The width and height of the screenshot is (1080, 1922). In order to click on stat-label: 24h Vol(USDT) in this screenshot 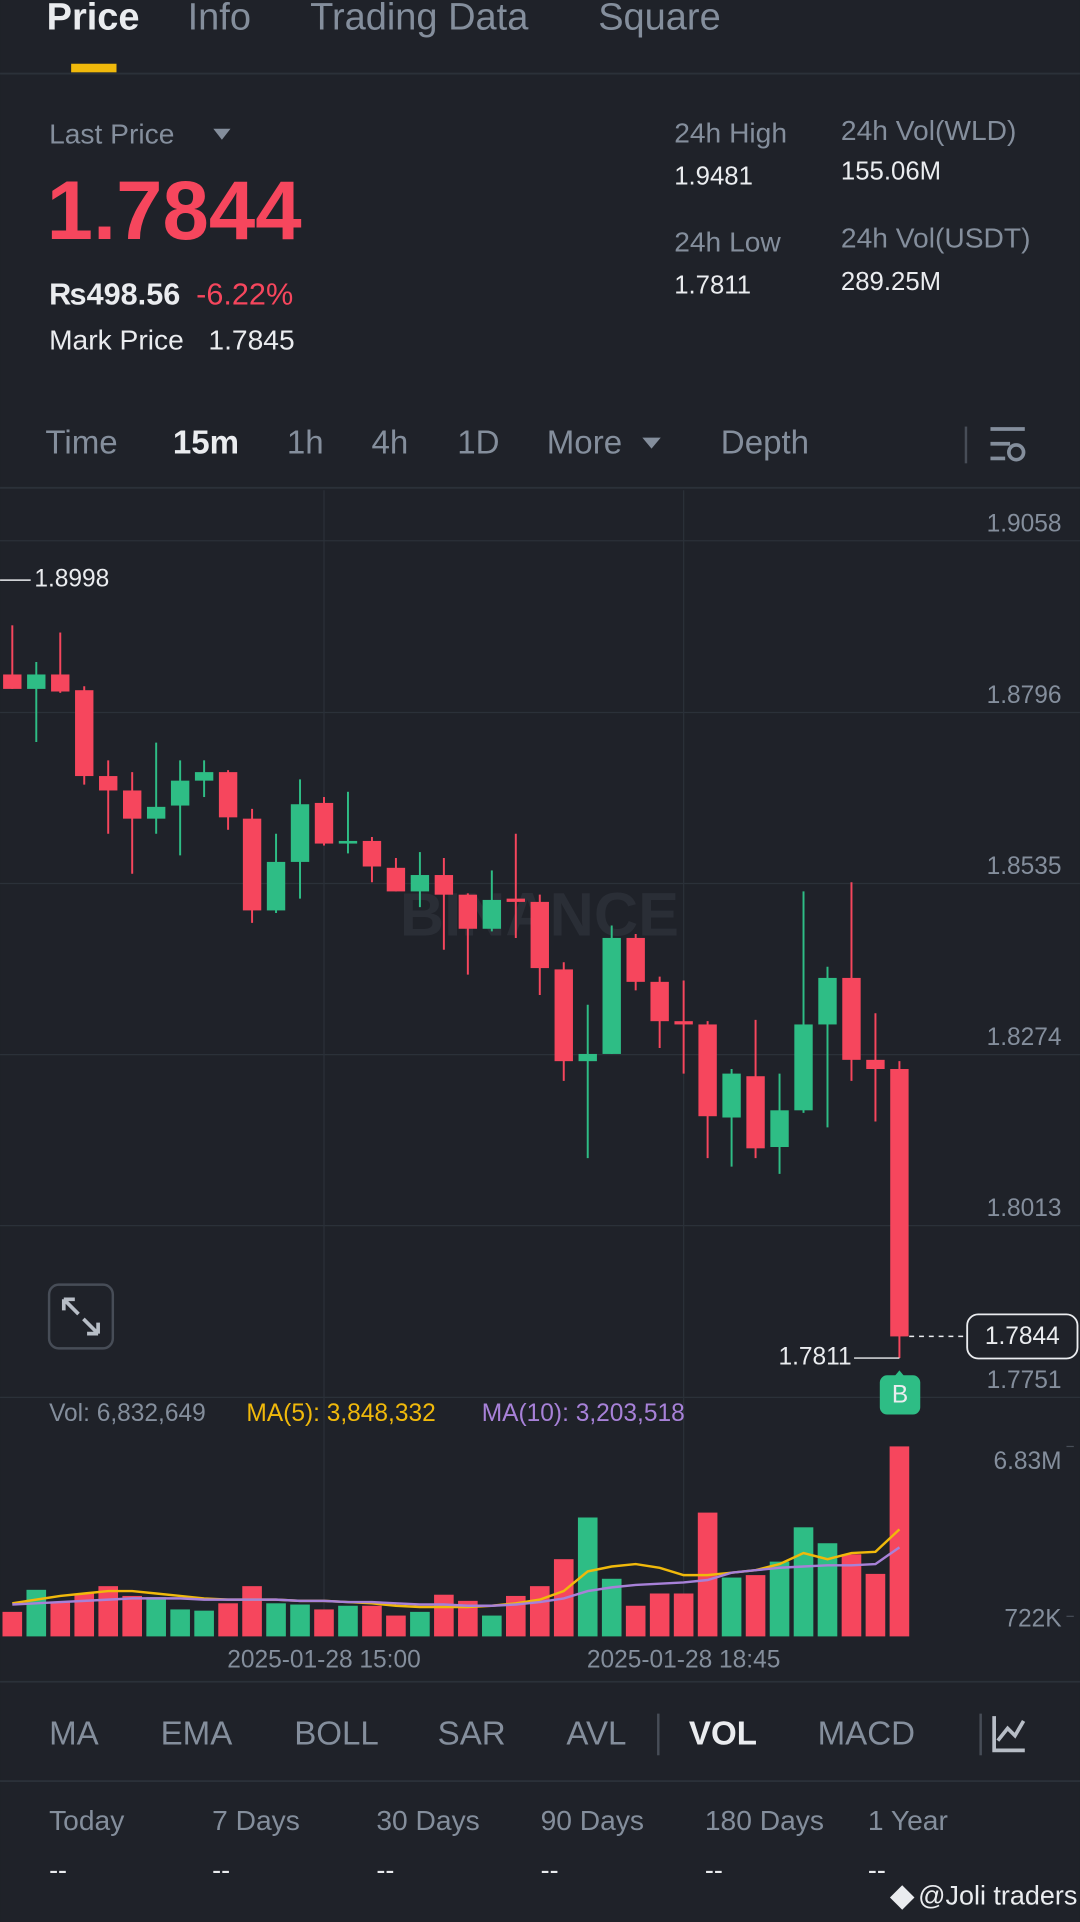, I will do `click(936, 238)`.